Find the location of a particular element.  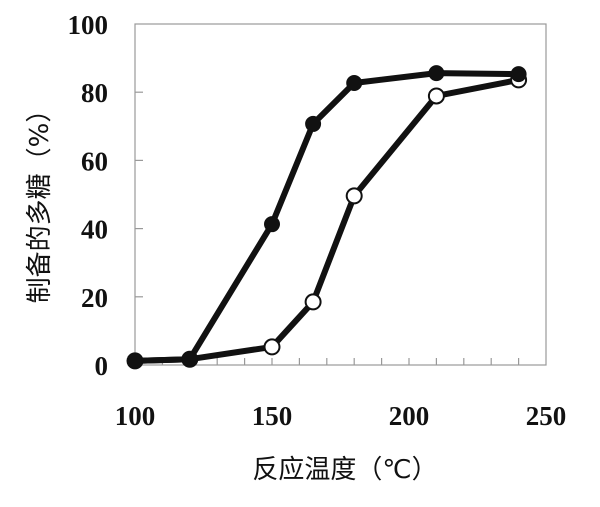

y-axis-label: 制备的多糖（%） is located at coordinates (40, 200).